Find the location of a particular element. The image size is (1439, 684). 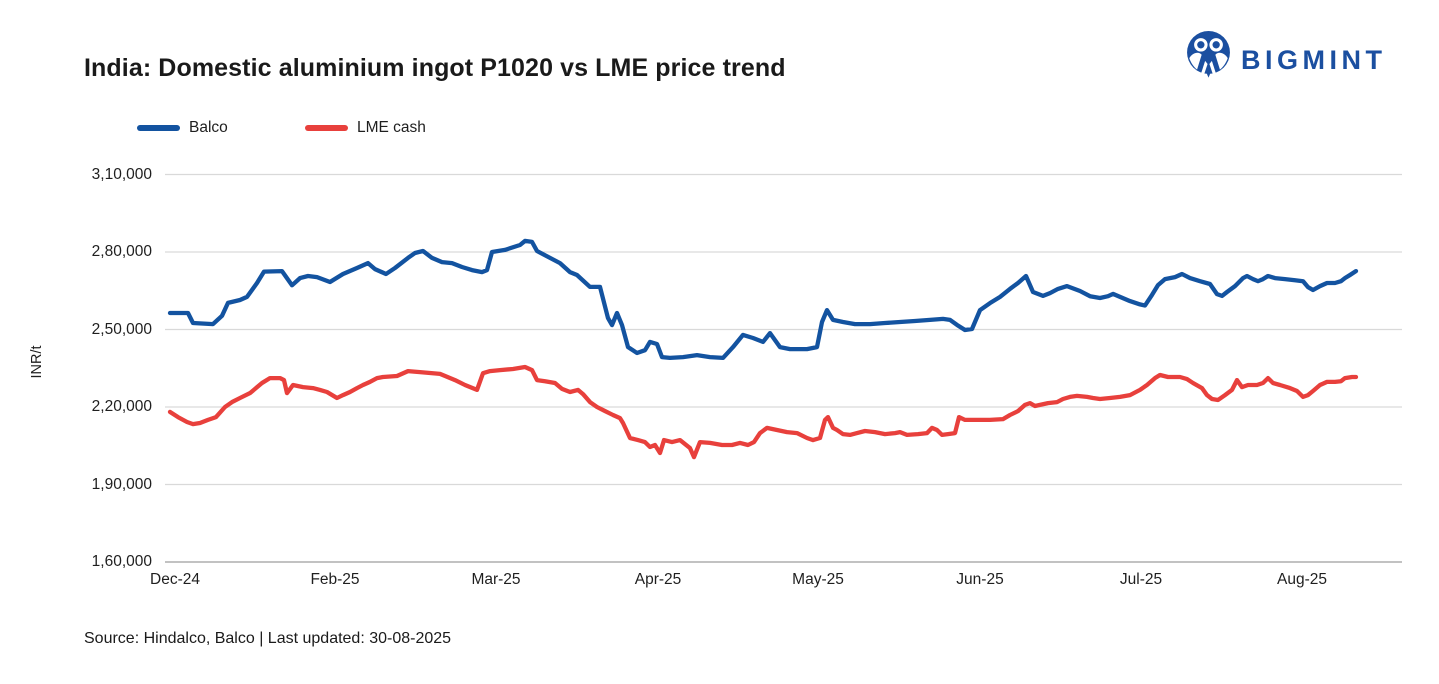

legend-item-lme-cash: LME cash is located at coordinates (365, 128).